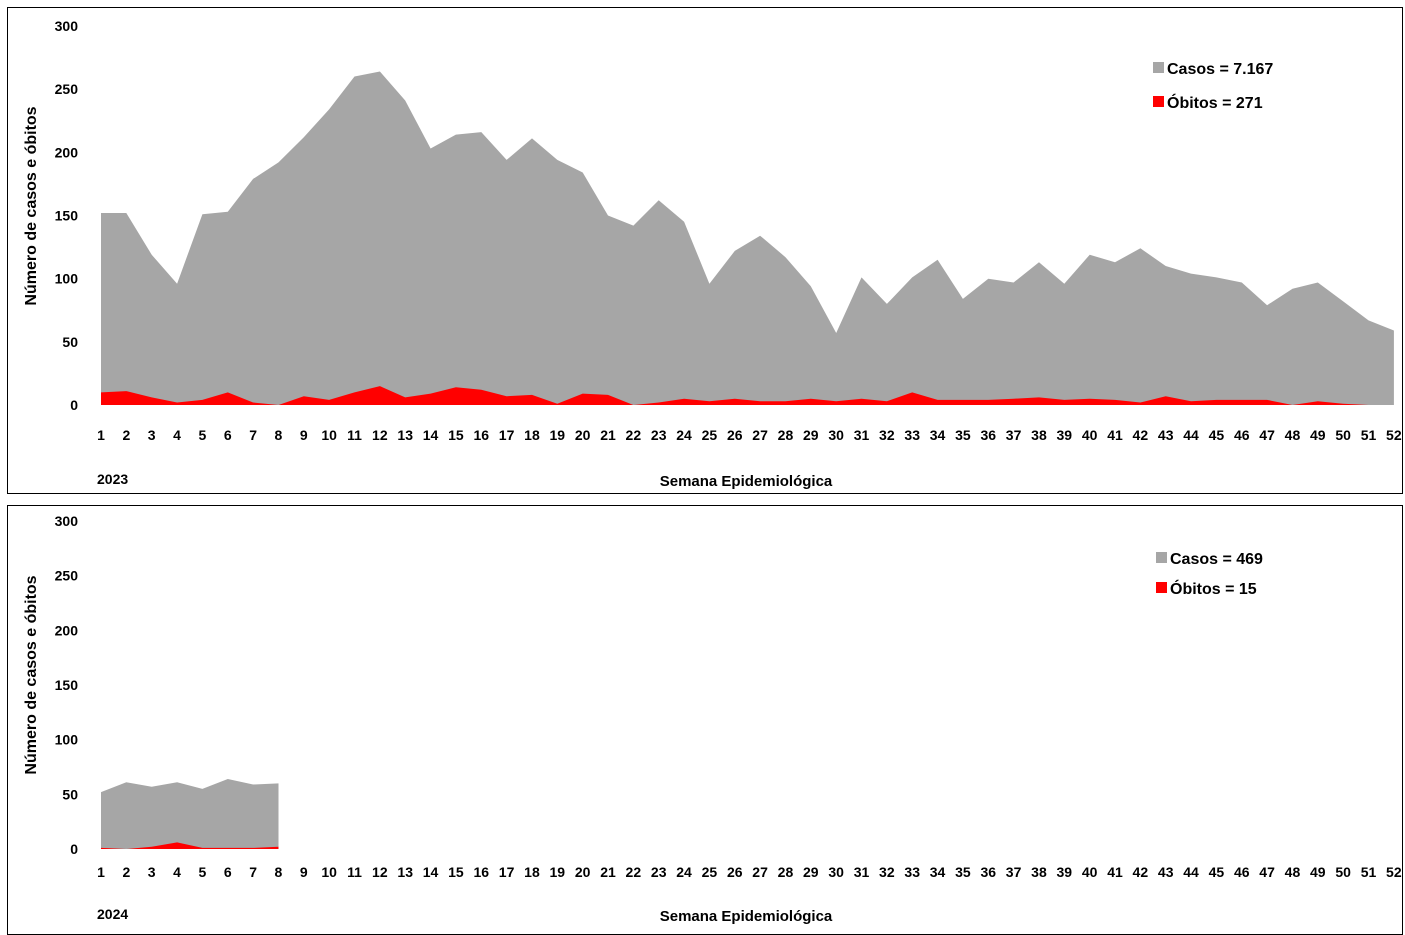 Image resolution: width=1405 pixels, height=935 pixels. Describe the element at coordinates (862, 872) in the screenshot. I see `x-tick-label: 31` at that location.